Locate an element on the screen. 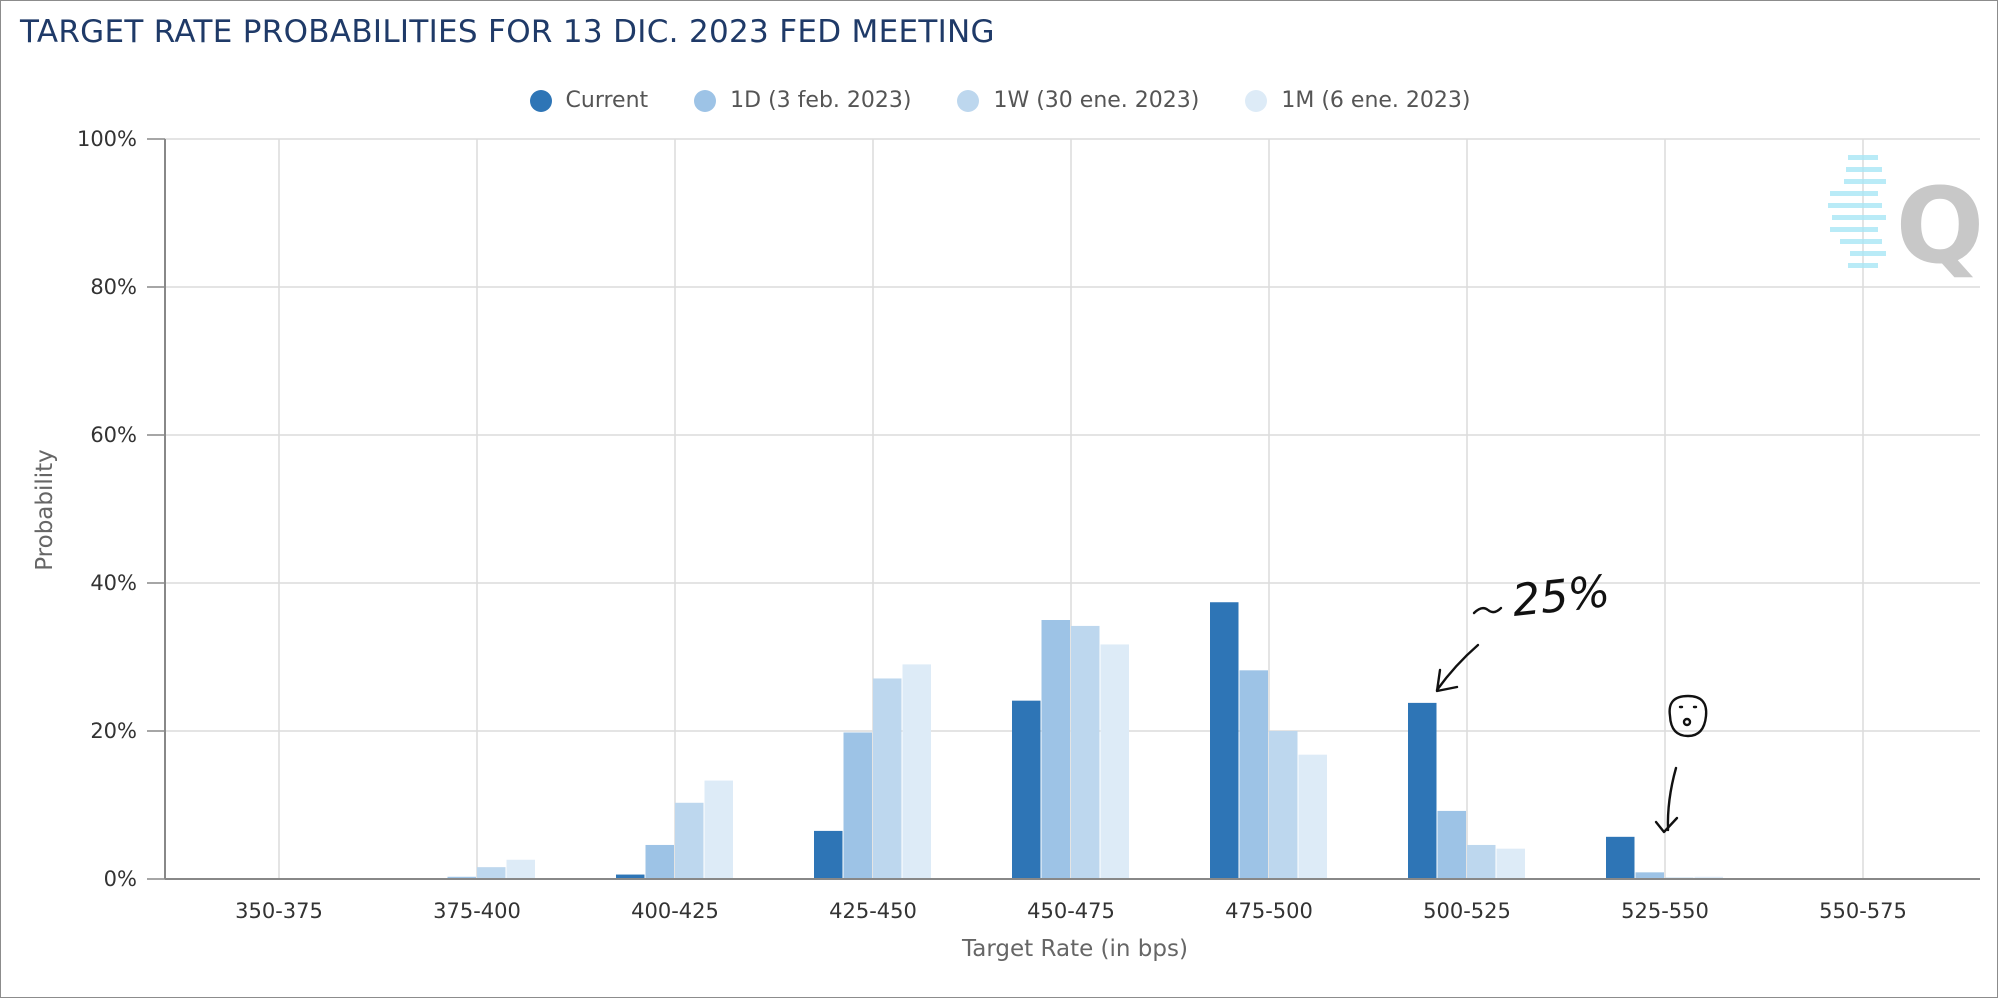  legend-item: Current is located at coordinates (589, 100).